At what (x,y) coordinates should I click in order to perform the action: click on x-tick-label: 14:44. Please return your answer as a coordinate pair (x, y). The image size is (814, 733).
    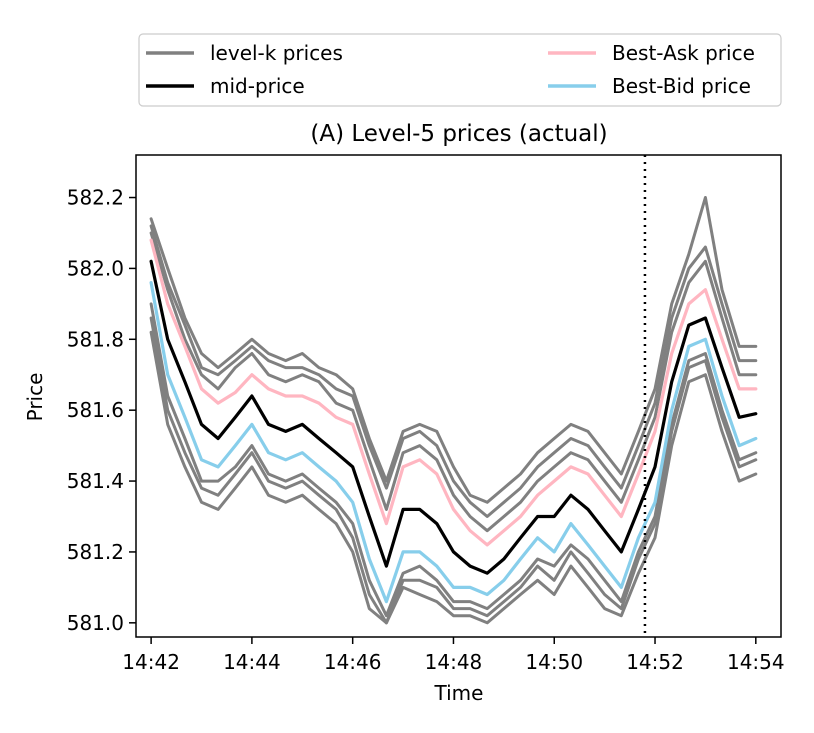
    Looking at the image, I should click on (252, 662).